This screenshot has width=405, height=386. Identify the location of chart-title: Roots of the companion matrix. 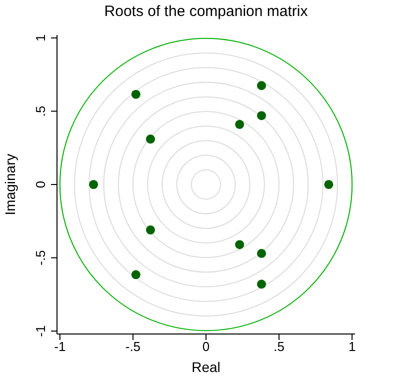
(206, 11).